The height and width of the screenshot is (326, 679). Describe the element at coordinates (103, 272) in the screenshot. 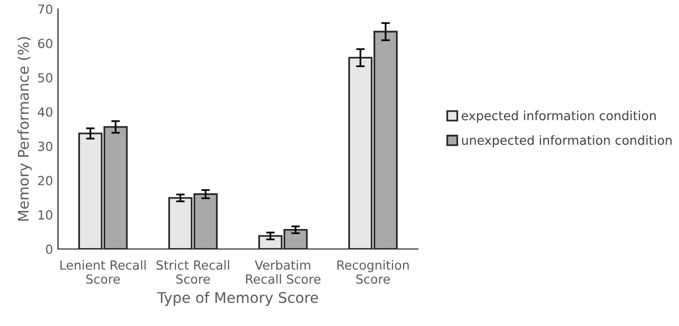

I see `x-tick-label: Lenient Recall Score` at that location.